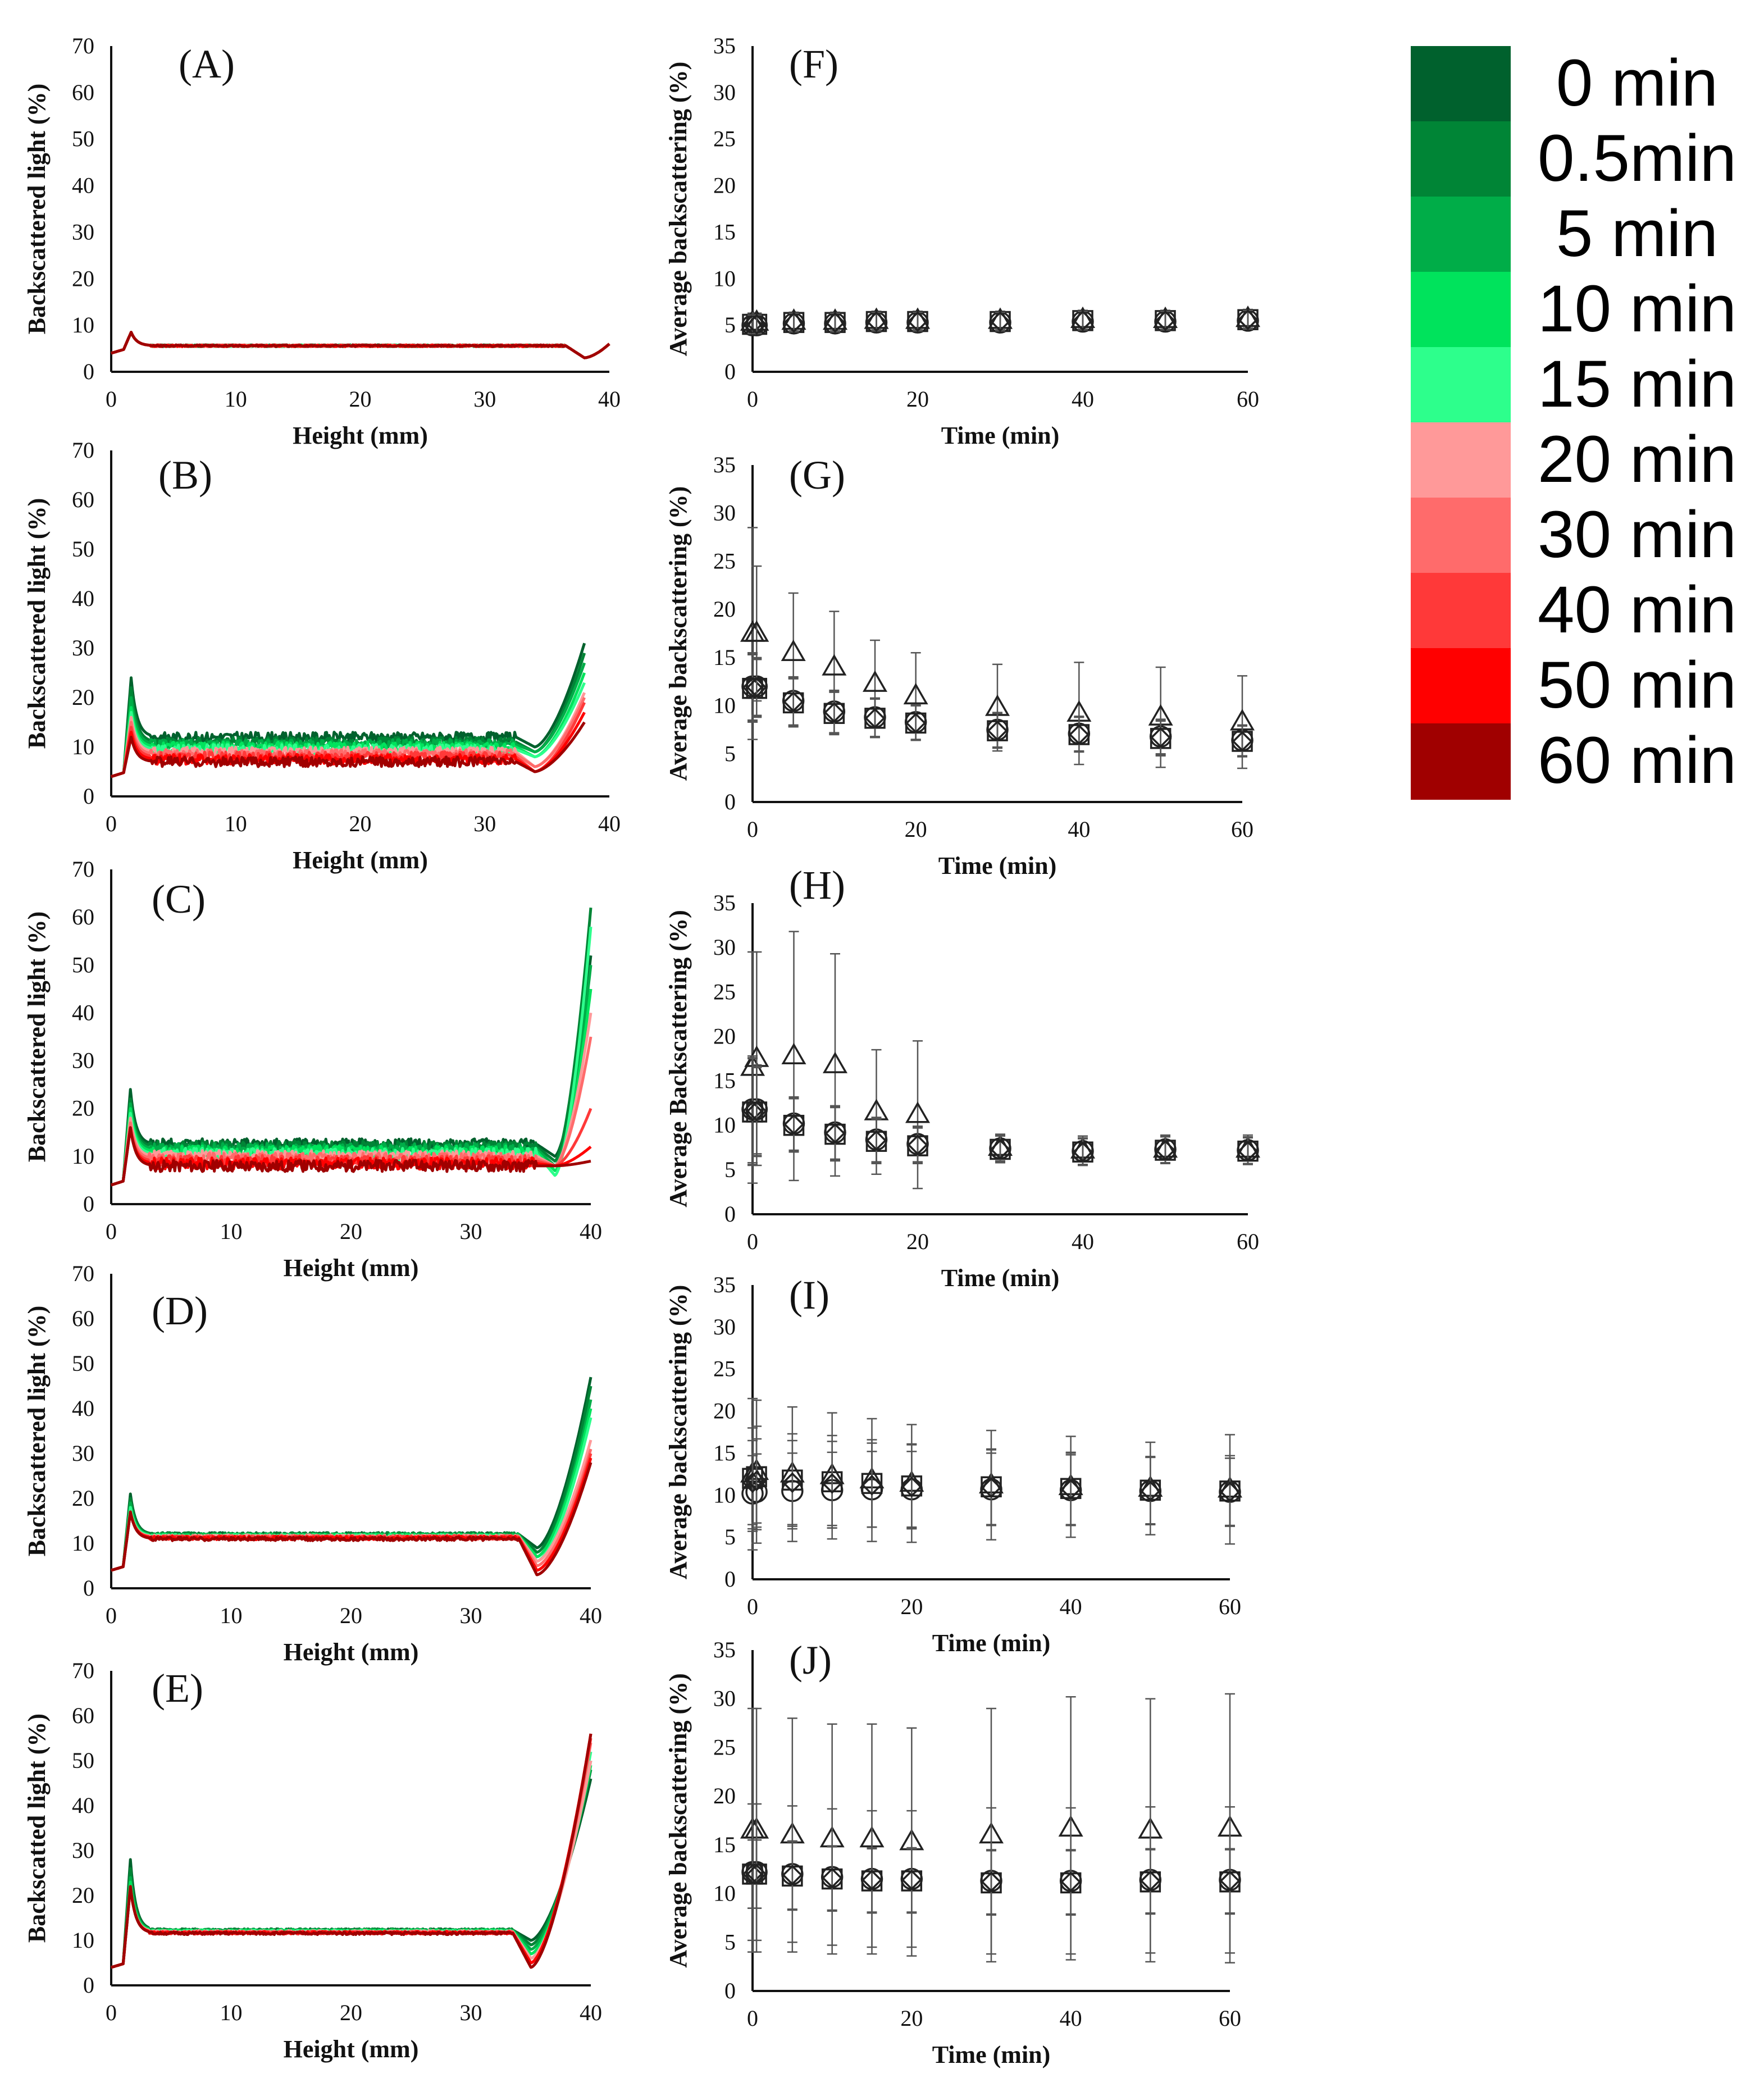 The image size is (1764, 2096). What do you see at coordinates (810, 1660) in the screenshot?
I see `panel-label: (J)` at bounding box center [810, 1660].